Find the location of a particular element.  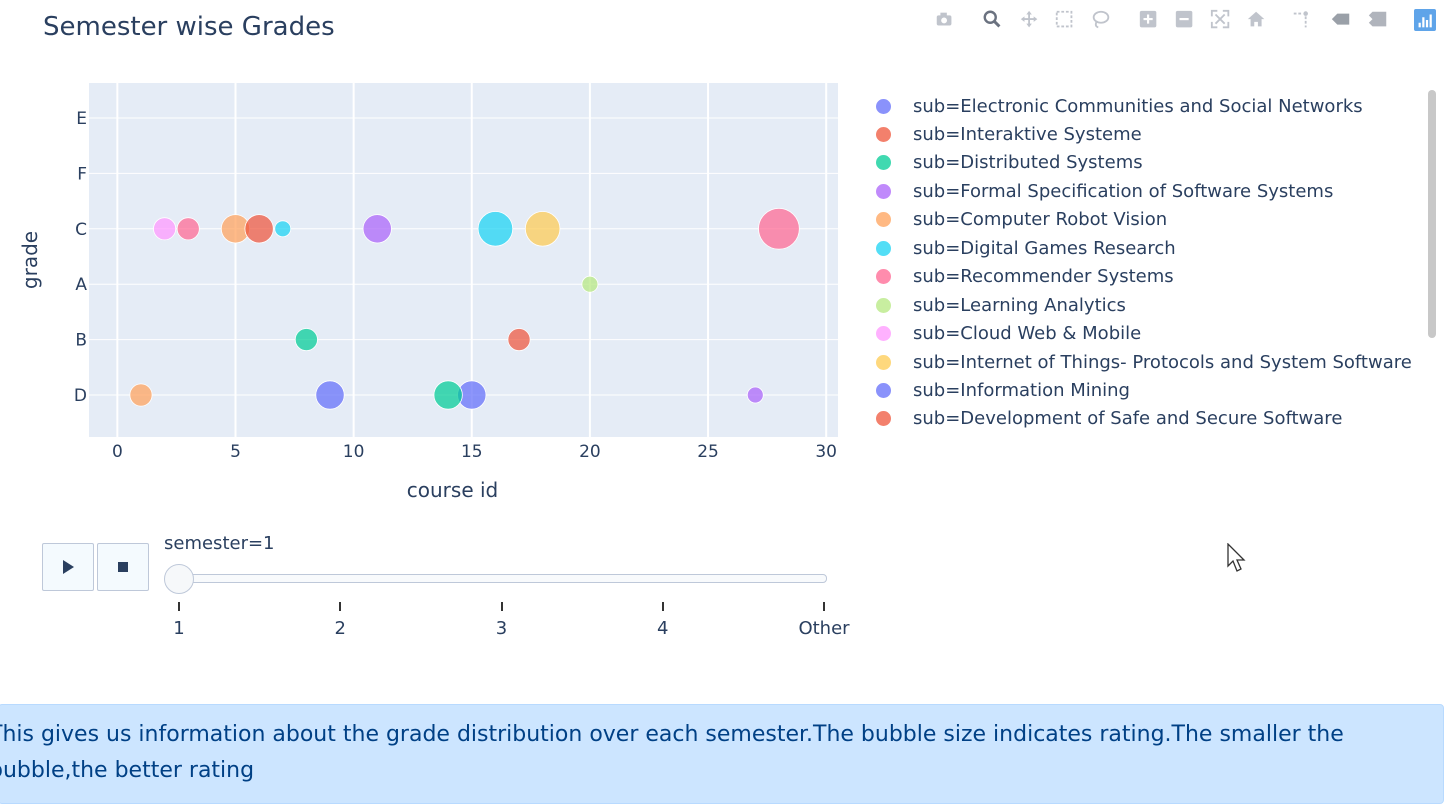

hover-closest-icon is located at coordinates (1340, 19).